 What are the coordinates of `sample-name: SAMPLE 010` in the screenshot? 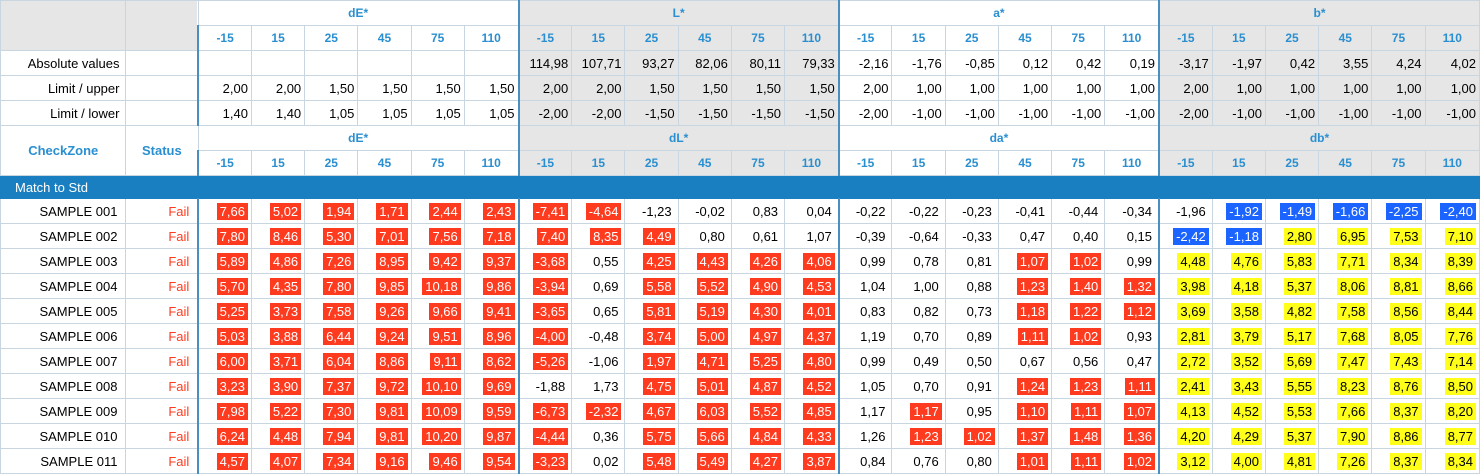 It's located at (63, 436).